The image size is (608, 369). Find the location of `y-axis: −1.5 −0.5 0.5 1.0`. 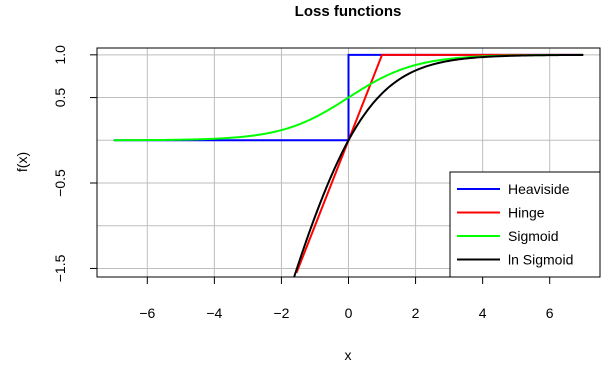

y-axis: −1.5 −0.5 0.5 1.0 is located at coordinates (75, 163).